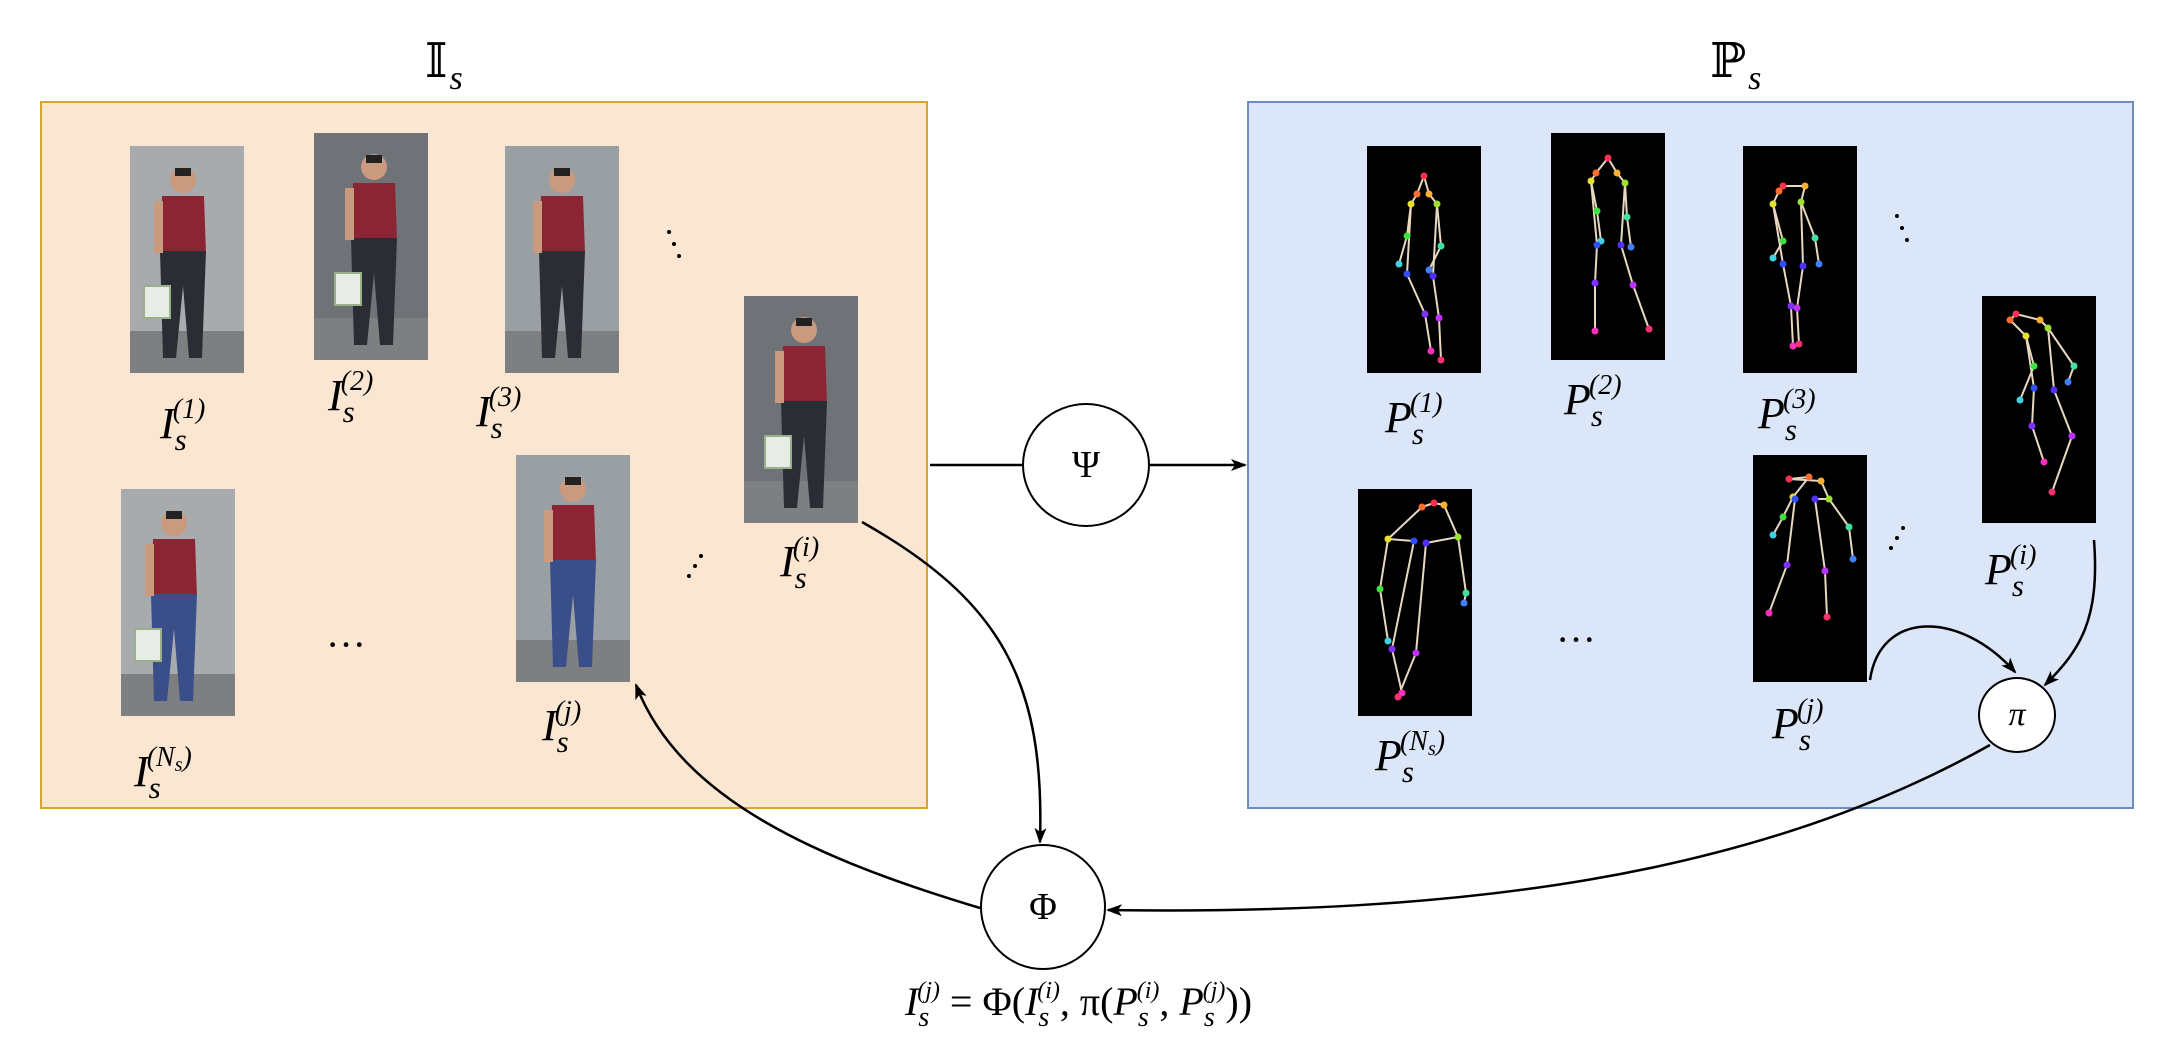 Image resolution: width=2170 pixels, height=1064 pixels. Describe the element at coordinates (444, 66) in the screenshot. I see `image-set-title: 𝕀s` at that location.